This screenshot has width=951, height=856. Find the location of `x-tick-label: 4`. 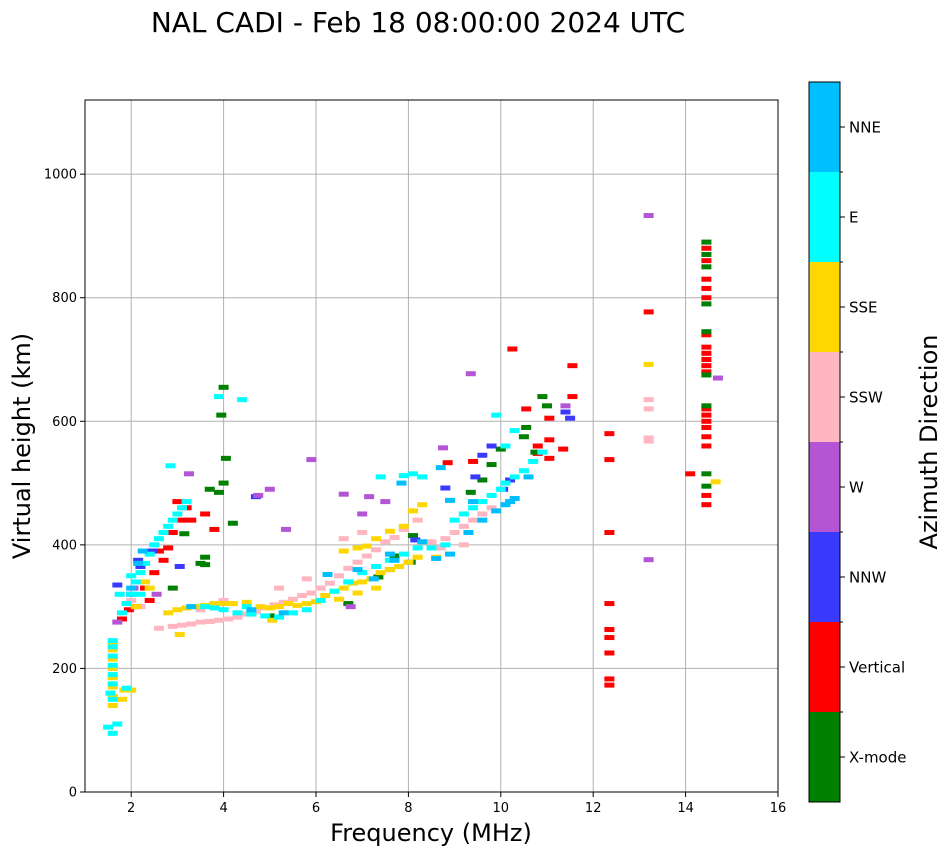

x-tick-label: 4 is located at coordinates (223, 808).